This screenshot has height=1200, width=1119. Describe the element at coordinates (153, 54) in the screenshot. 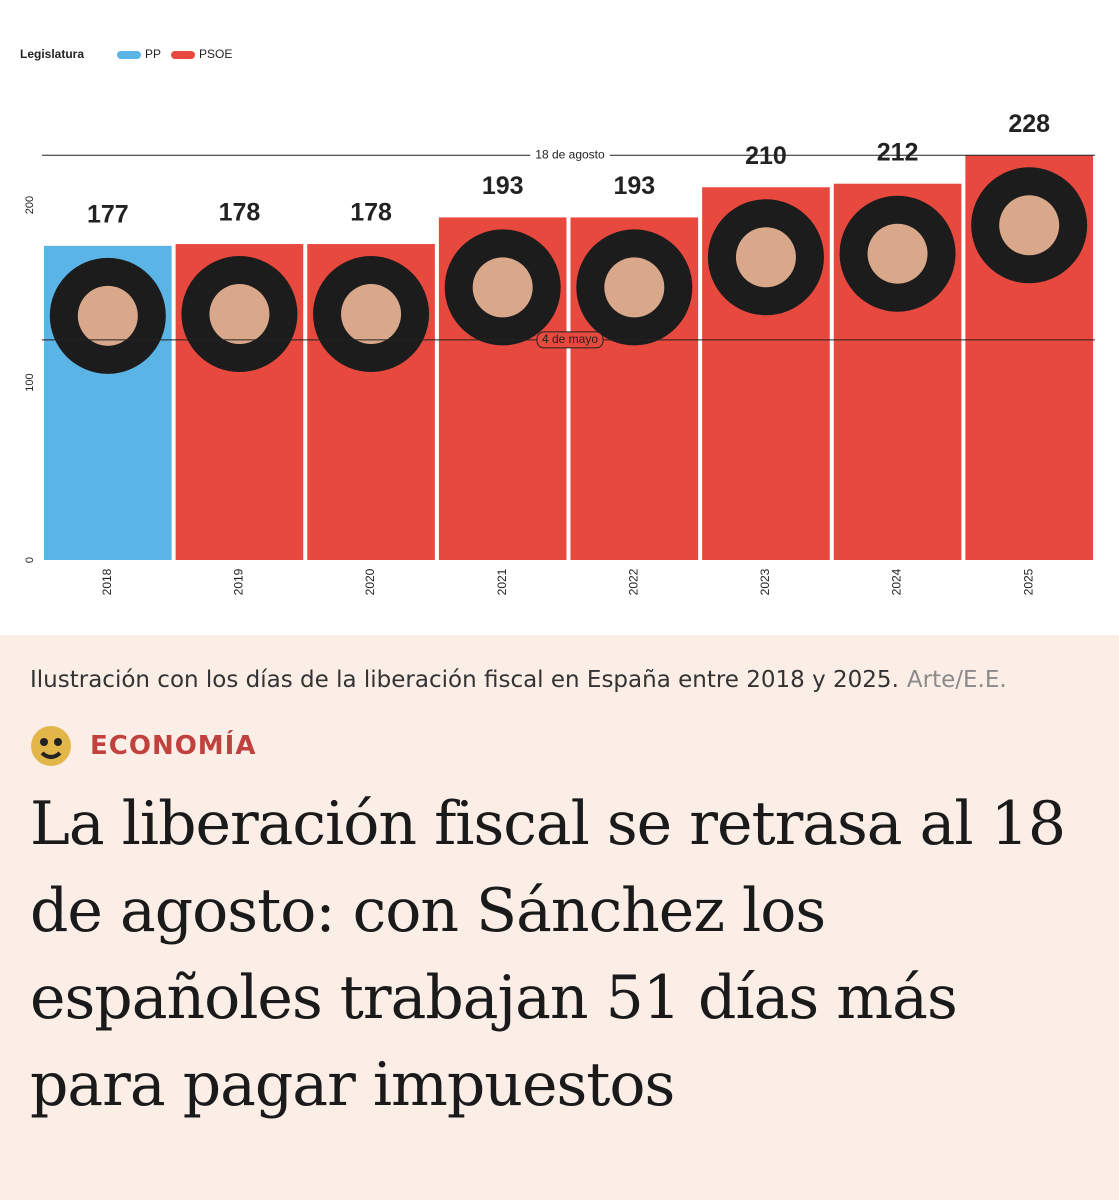

I see `legend-label: PP` at that location.